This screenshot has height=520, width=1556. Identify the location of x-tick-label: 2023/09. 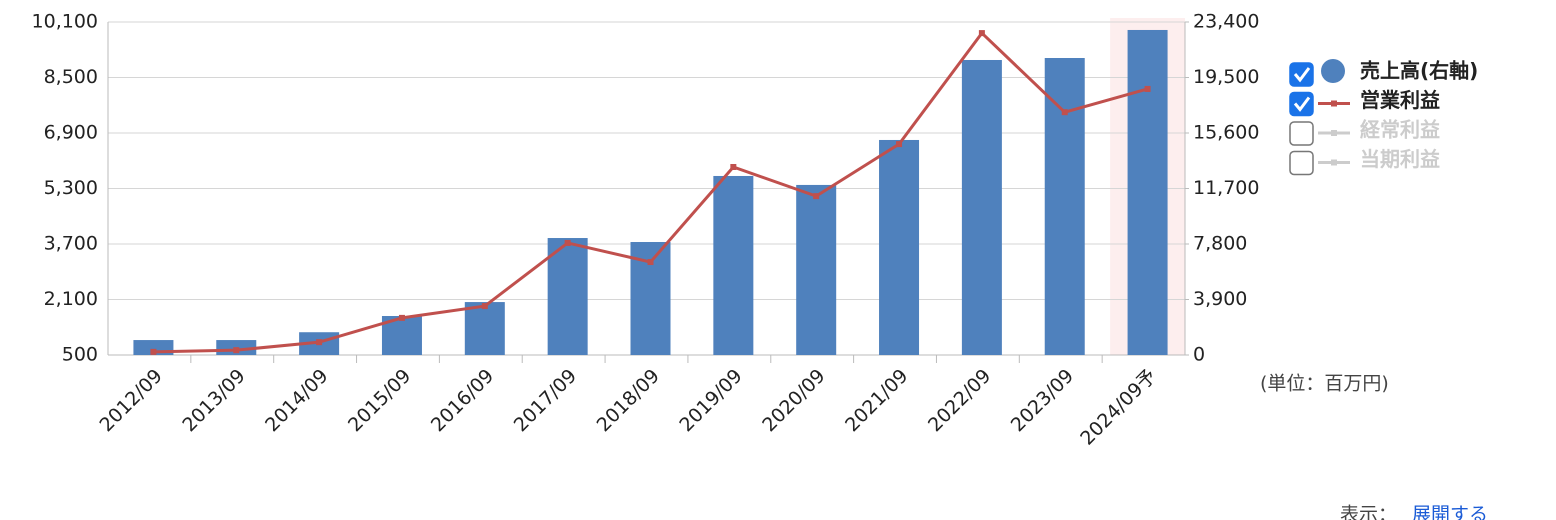
(1042, 400).